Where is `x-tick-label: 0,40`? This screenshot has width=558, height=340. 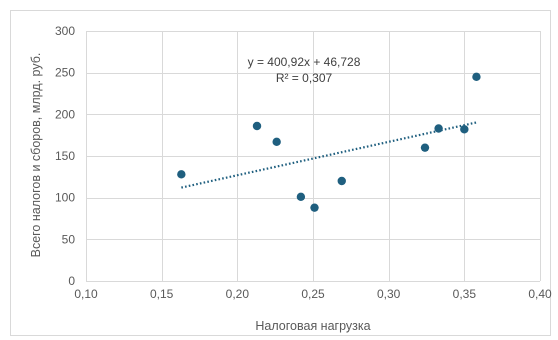
x-tick-label: 0,40 is located at coordinates (540, 294).